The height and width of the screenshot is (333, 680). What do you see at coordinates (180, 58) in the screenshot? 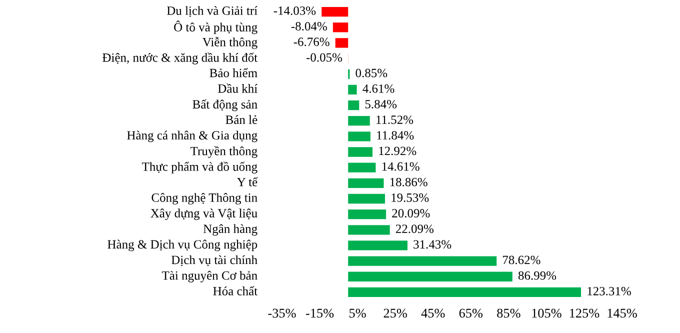
I see `y-tick-label: Điện, nước & xăng dầu khí đốt` at bounding box center [180, 58].